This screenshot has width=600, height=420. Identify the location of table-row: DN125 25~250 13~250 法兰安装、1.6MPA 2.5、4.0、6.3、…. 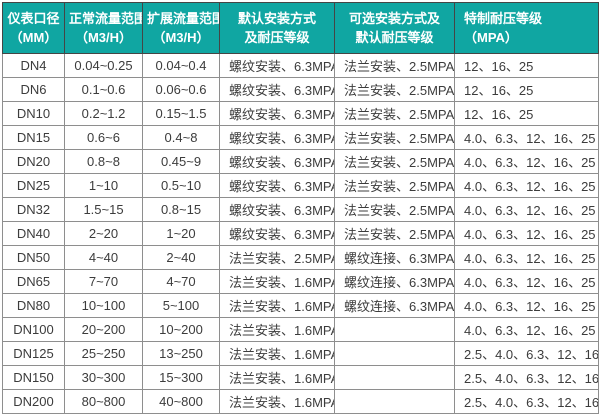
(300, 353).